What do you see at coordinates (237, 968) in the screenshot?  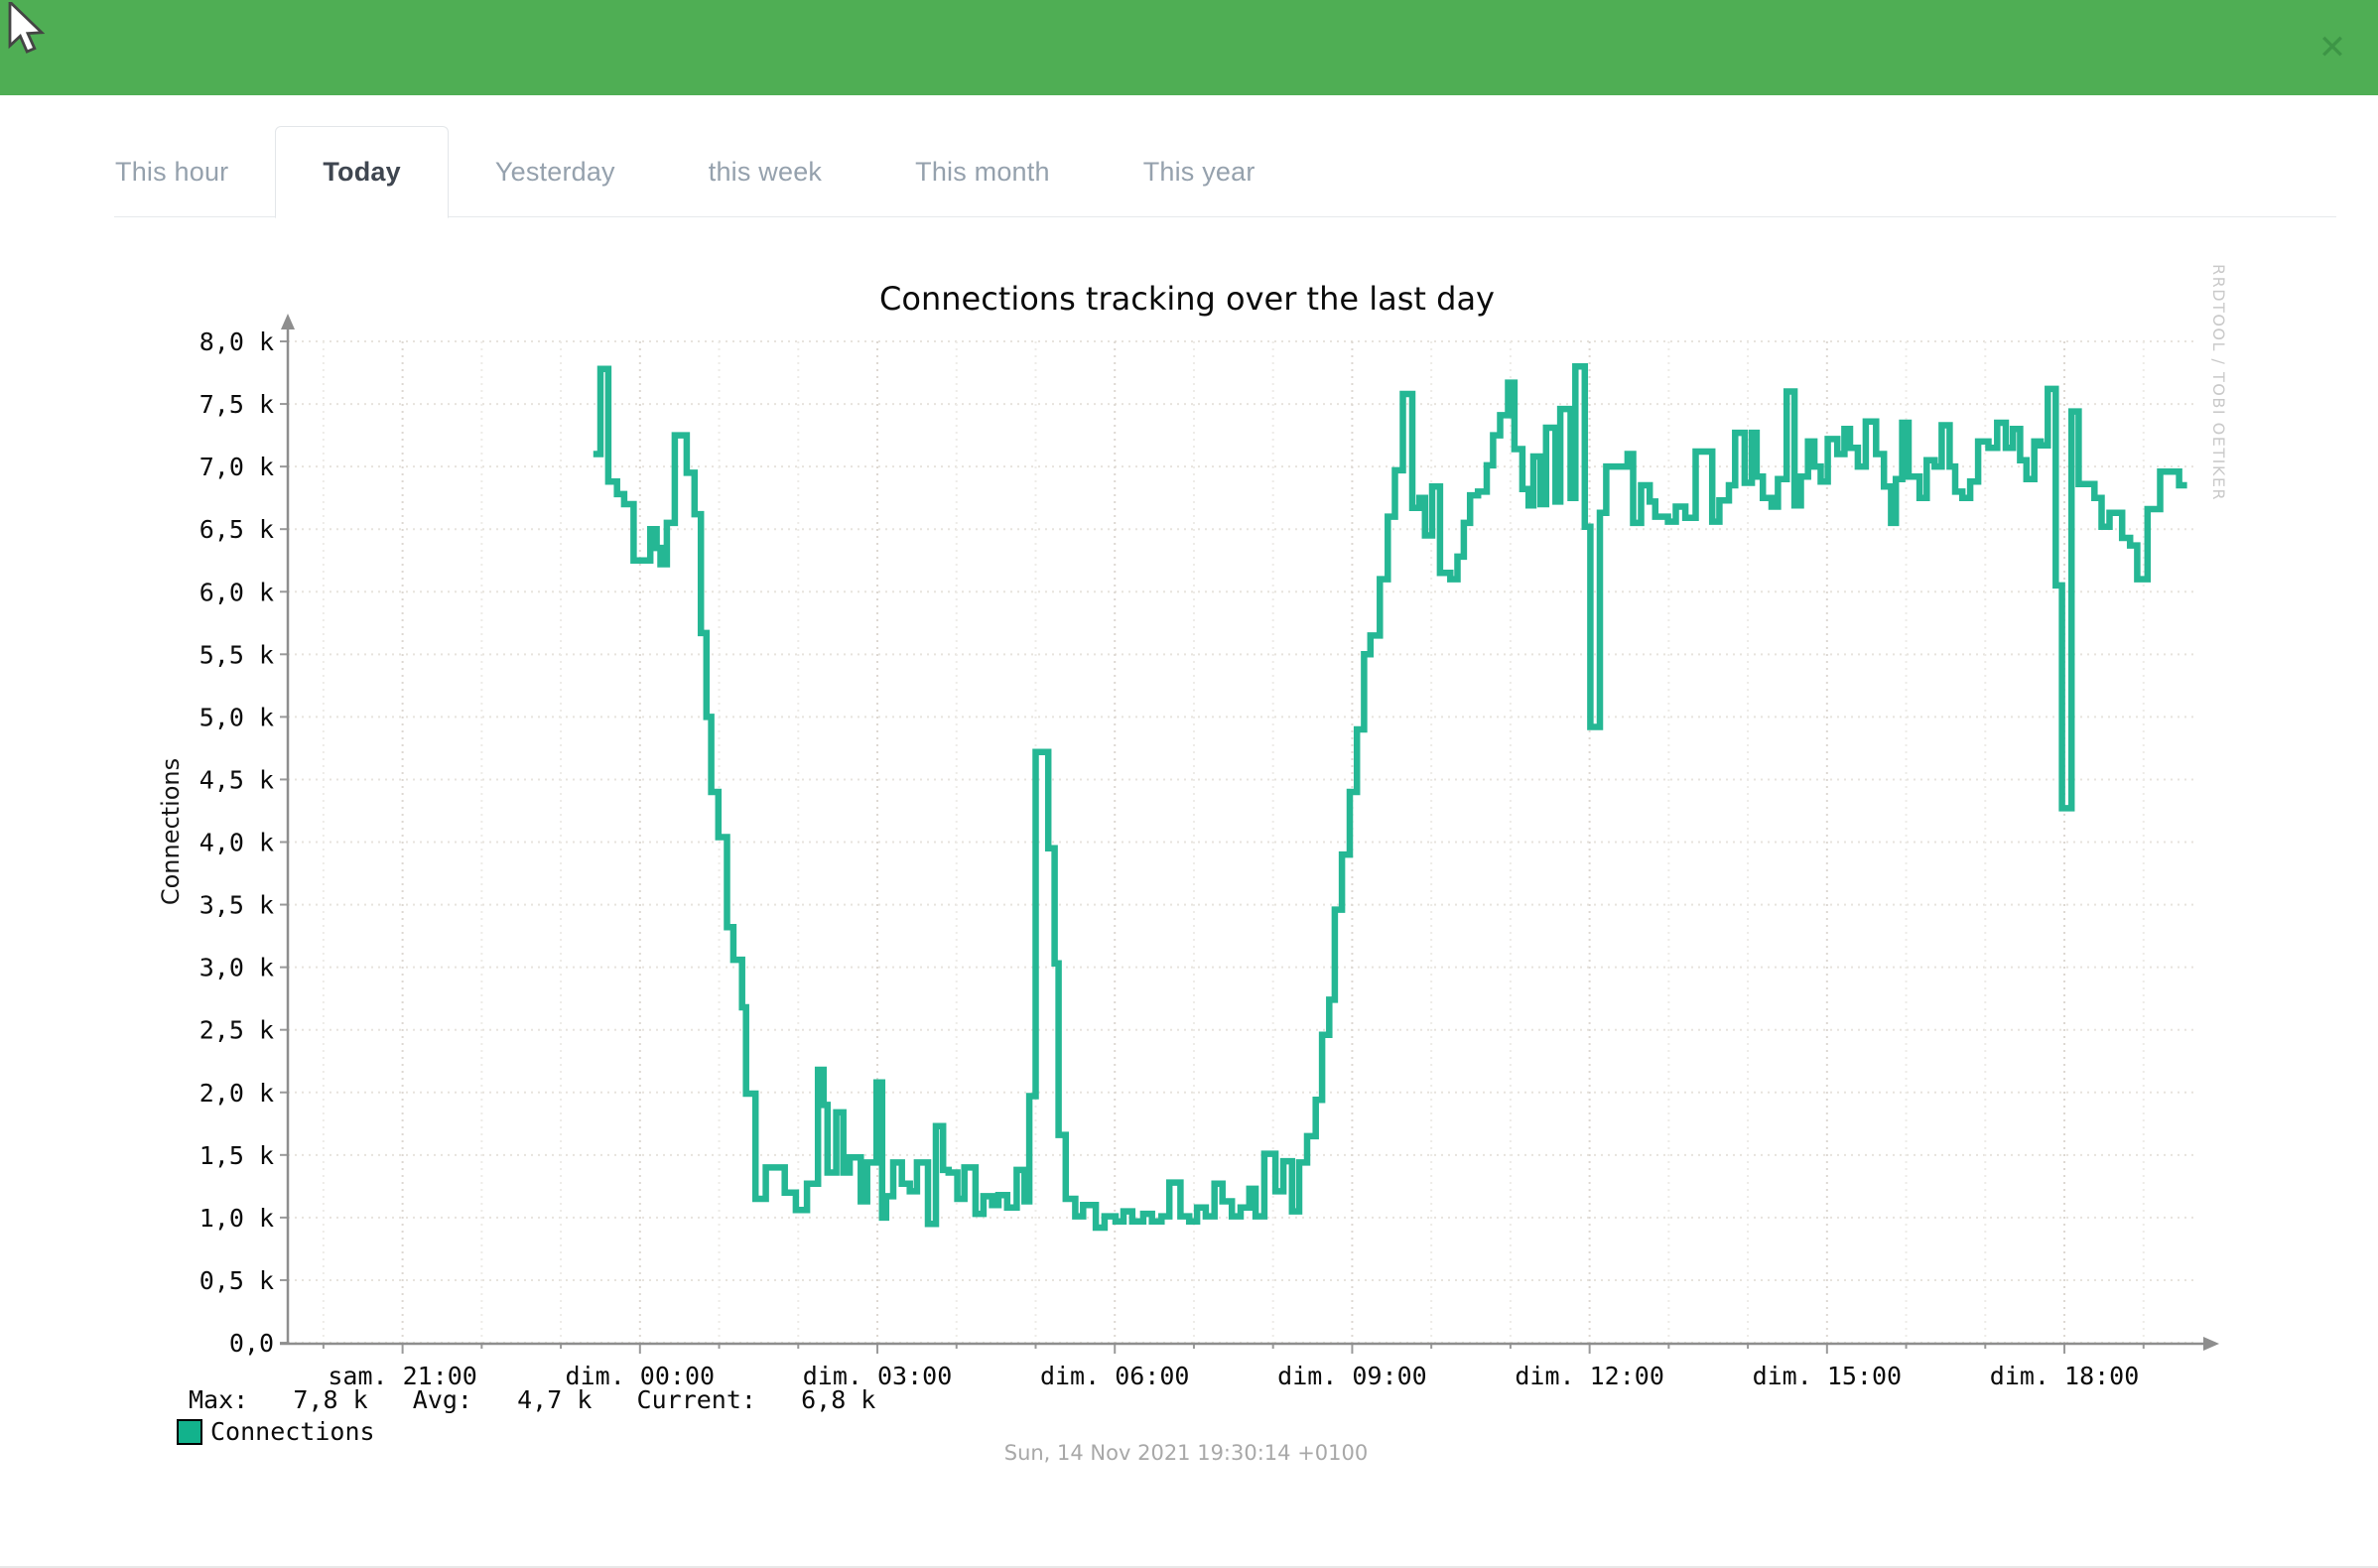 I see `y-tick-label: 3,0 k` at bounding box center [237, 968].